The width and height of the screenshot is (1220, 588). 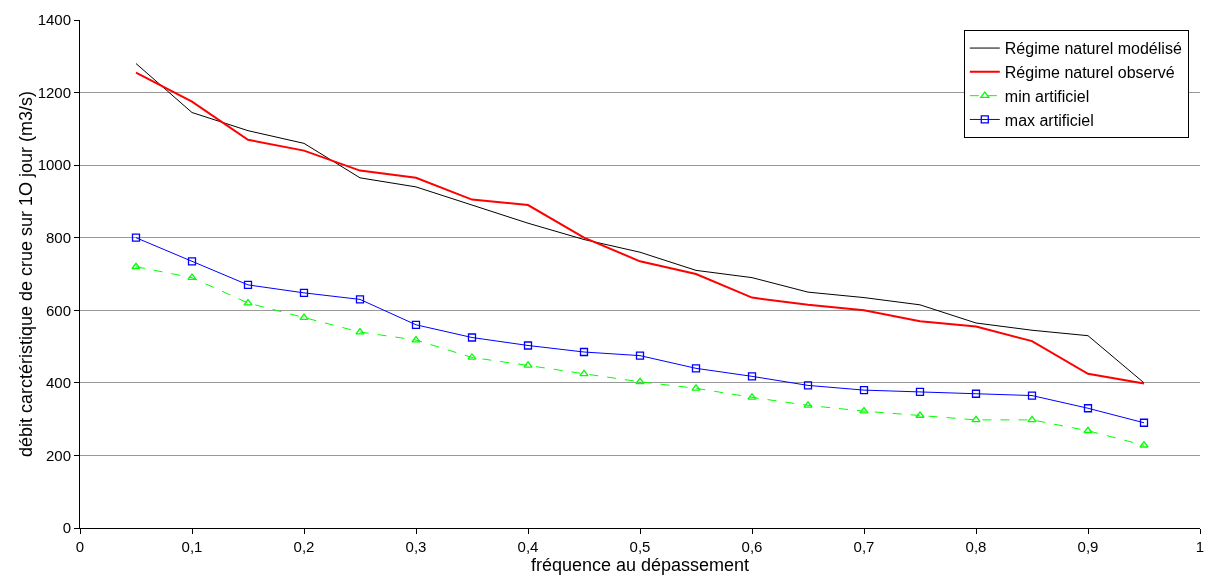 What do you see at coordinates (1088, 546) in the screenshot?
I see `x-tick-label: 0,9` at bounding box center [1088, 546].